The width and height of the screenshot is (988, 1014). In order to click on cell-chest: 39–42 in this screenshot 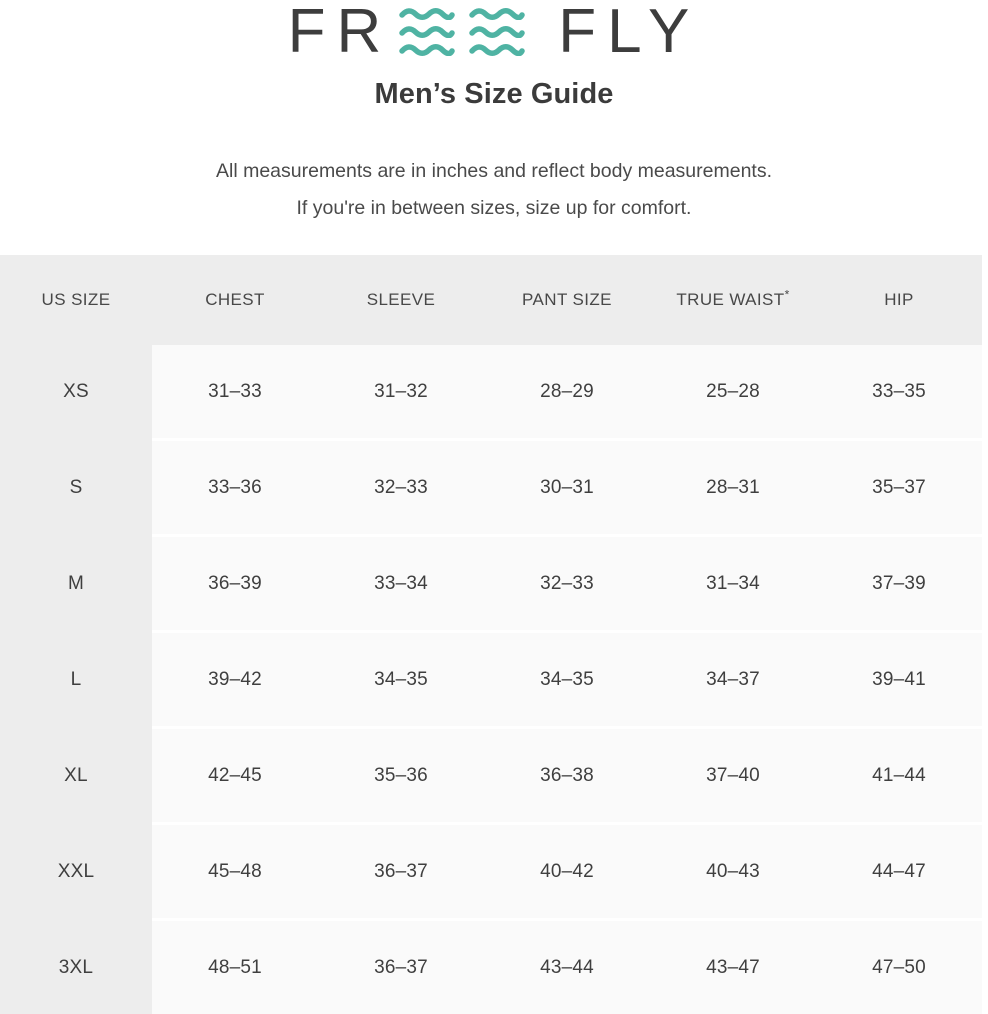, I will do `click(235, 680)`.